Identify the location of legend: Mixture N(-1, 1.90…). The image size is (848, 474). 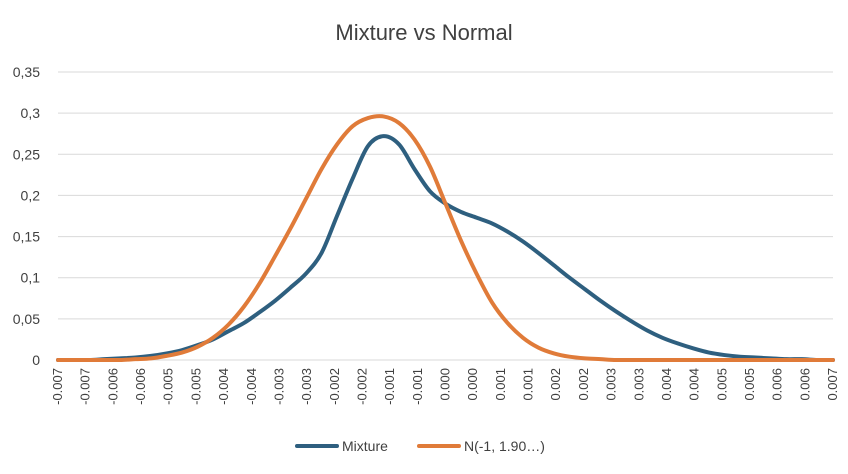
(420, 446).